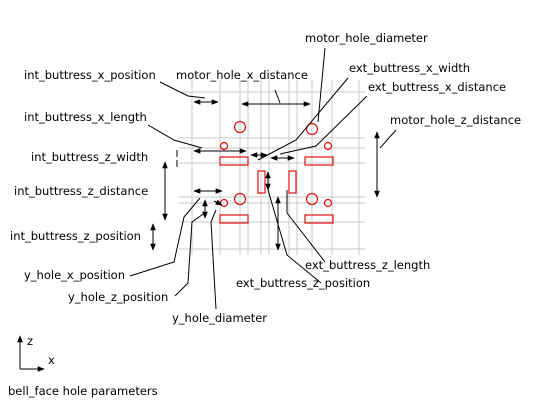 The width and height of the screenshot is (550, 416). Describe the element at coordinates (74, 275) in the screenshot. I see `label-y-hole-x-position: y_hole_x_position` at that location.